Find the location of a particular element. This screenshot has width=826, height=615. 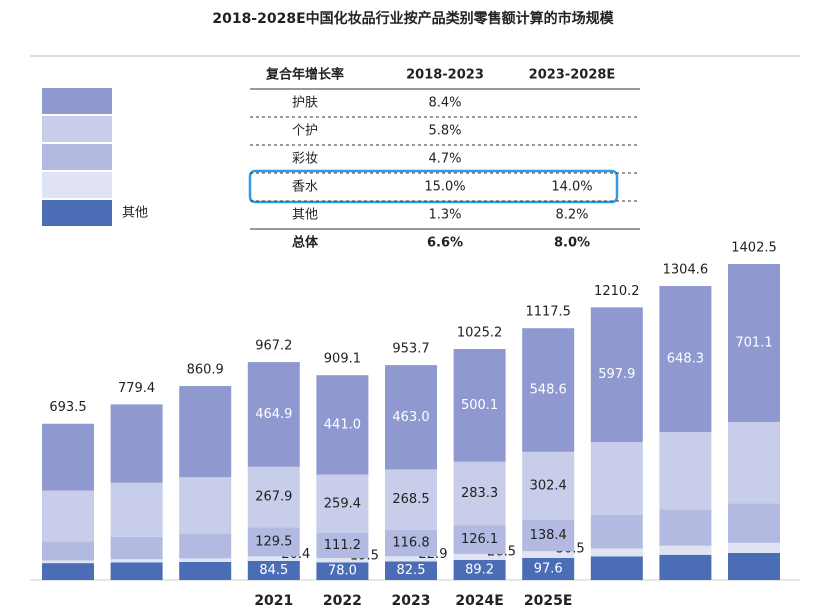

value-label: 500.1 is located at coordinates (479, 405).